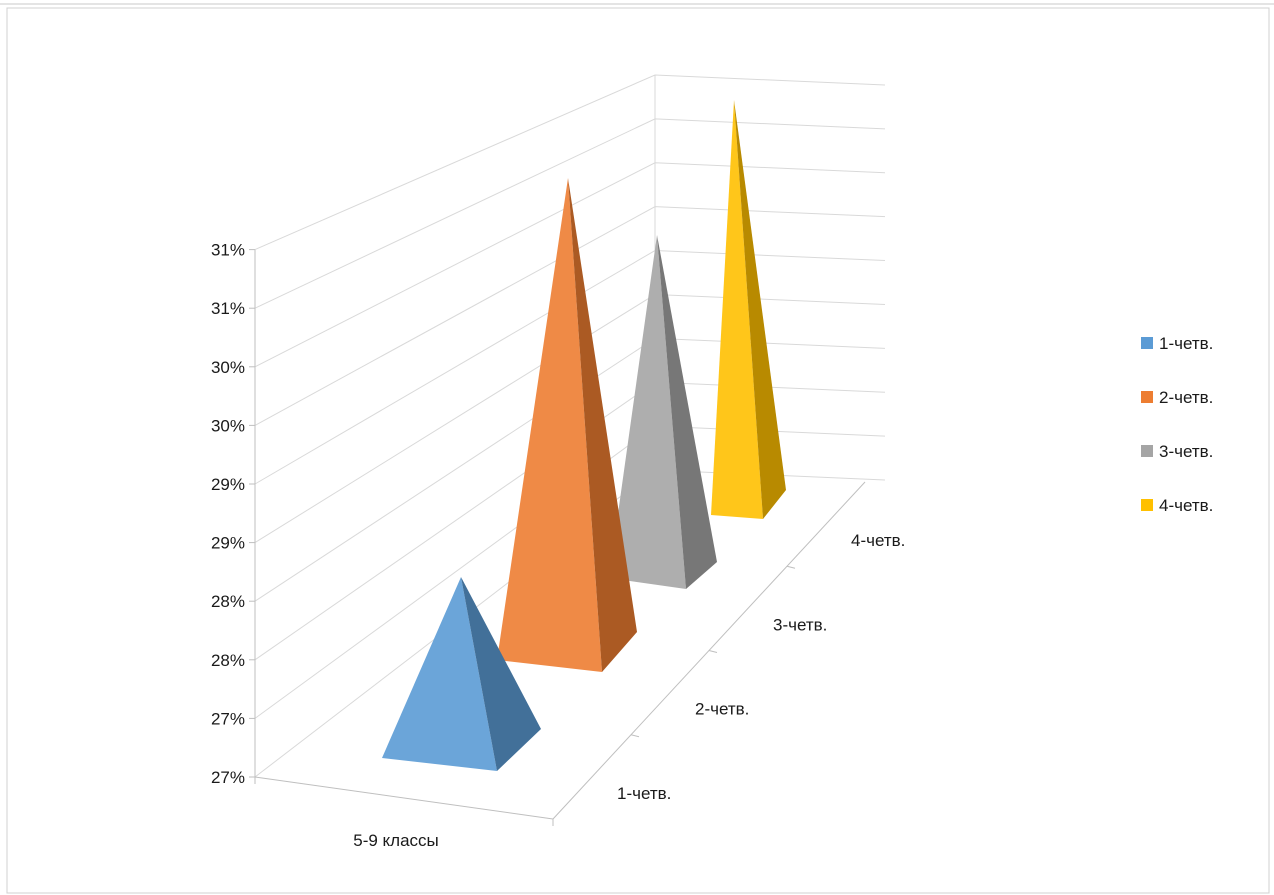 This screenshot has width=1274, height=895. I want to click on category-label: 5-9 классы, so click(396, 840).